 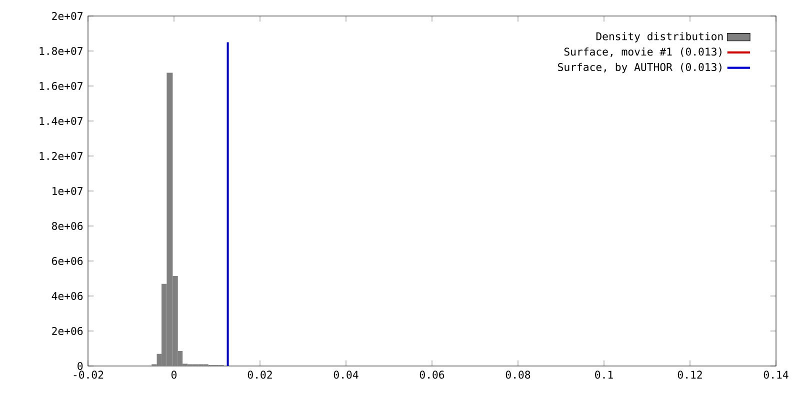 What do you see at coordinates (61, 156) in the screenshot?
I see `y-tick-label: 1.2e+07` at bounding box center [61, 156].